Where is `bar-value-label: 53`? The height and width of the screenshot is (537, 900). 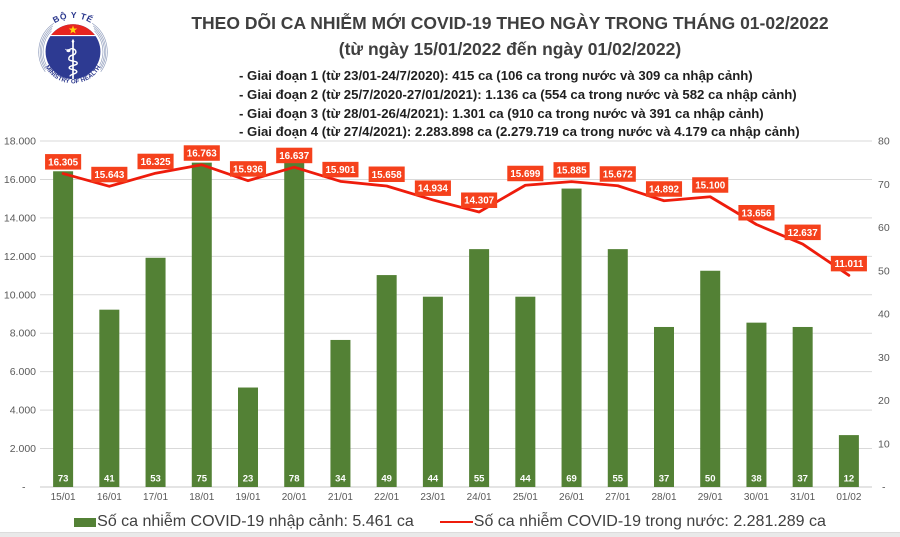
bar-value-label: 53 is located at coordinates (155, 479).